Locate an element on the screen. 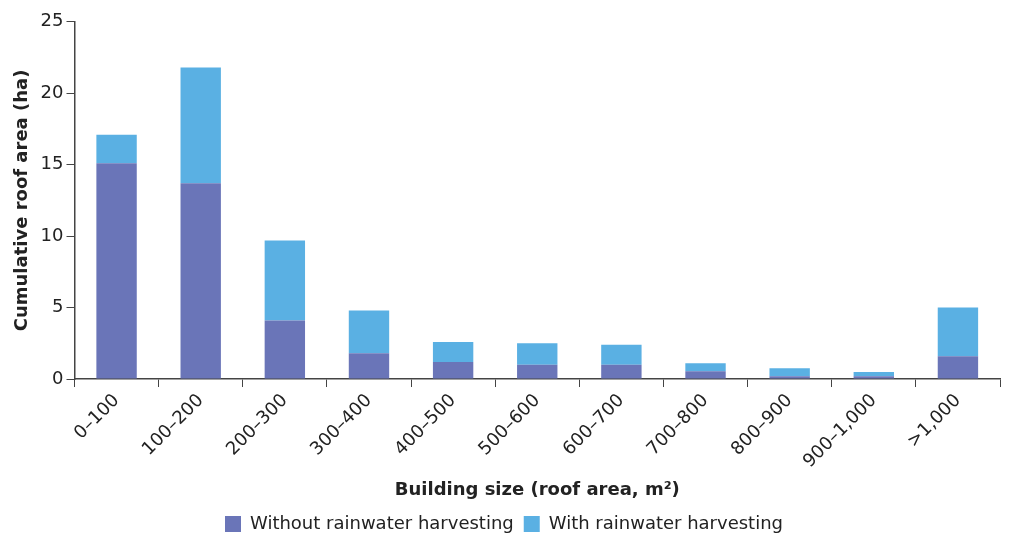  y-axis-title: Cumulative roof area (ha) is located at coordinates (21, 200).